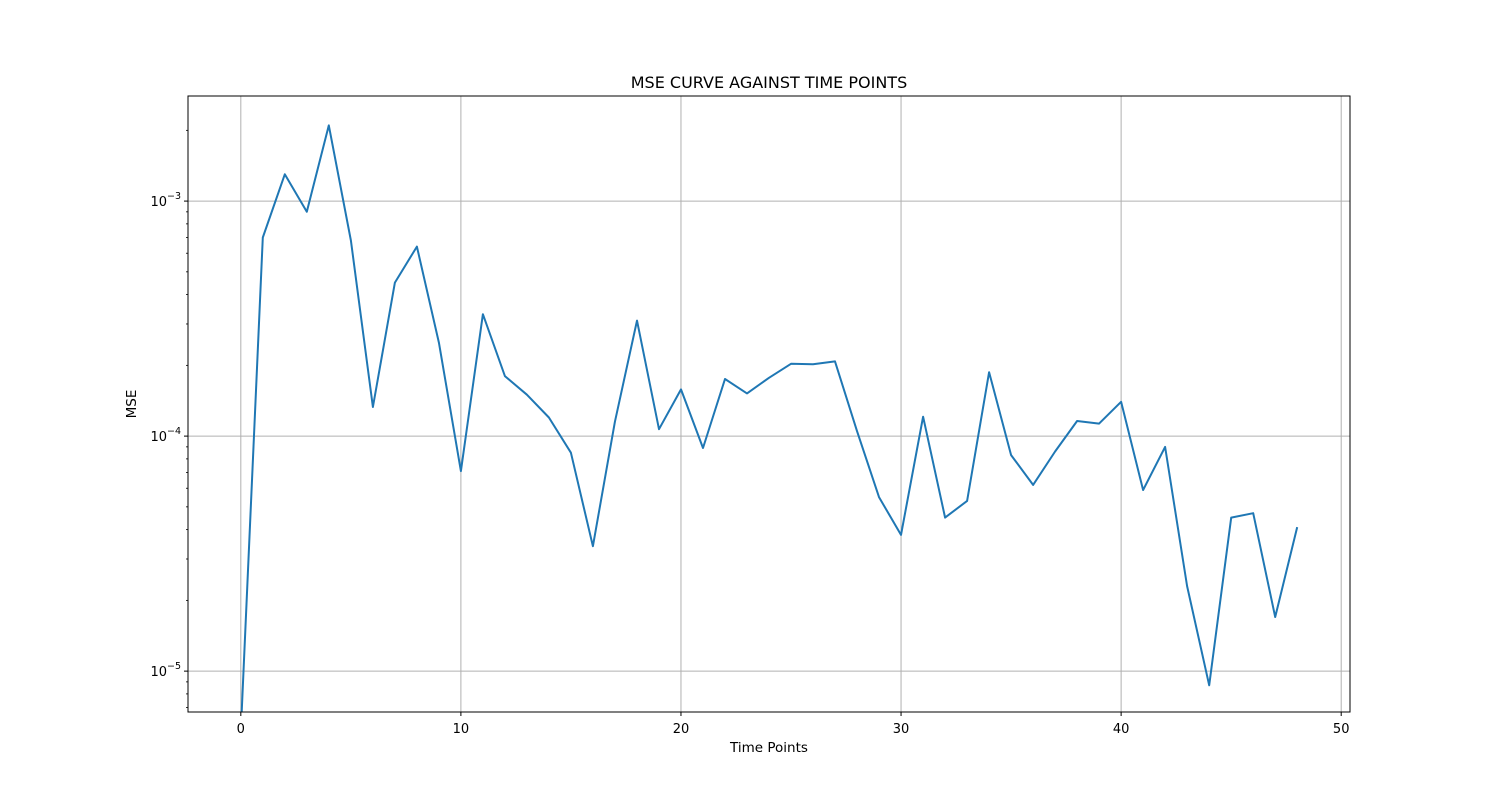 The image size is (1500, 800). I want to click on x-tick-label: 0, so click(241, 729).